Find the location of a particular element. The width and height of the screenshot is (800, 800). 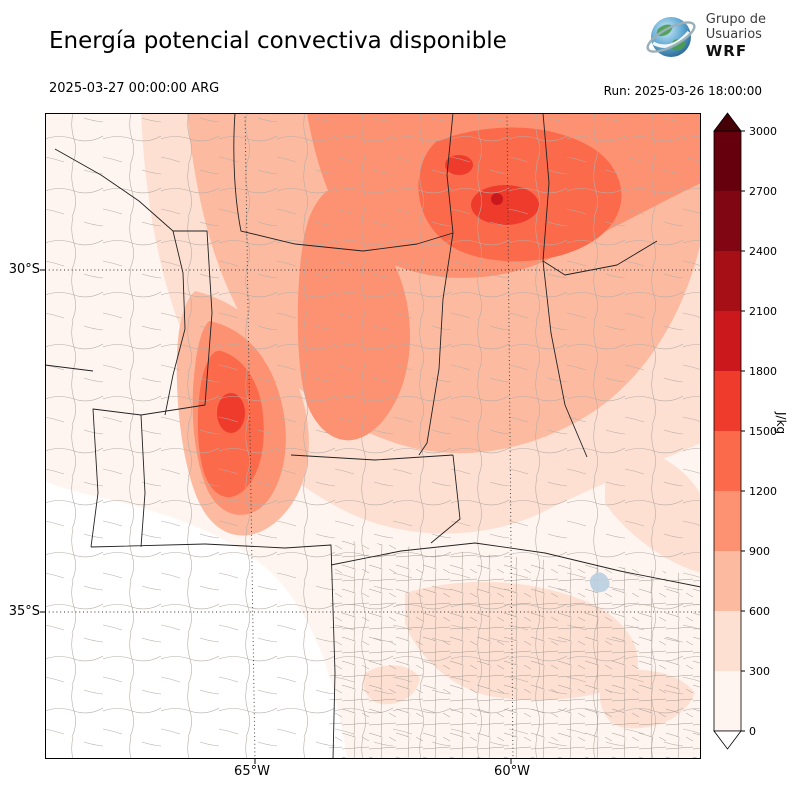

svg-text: 2100 is located at coordinates (763, 311).